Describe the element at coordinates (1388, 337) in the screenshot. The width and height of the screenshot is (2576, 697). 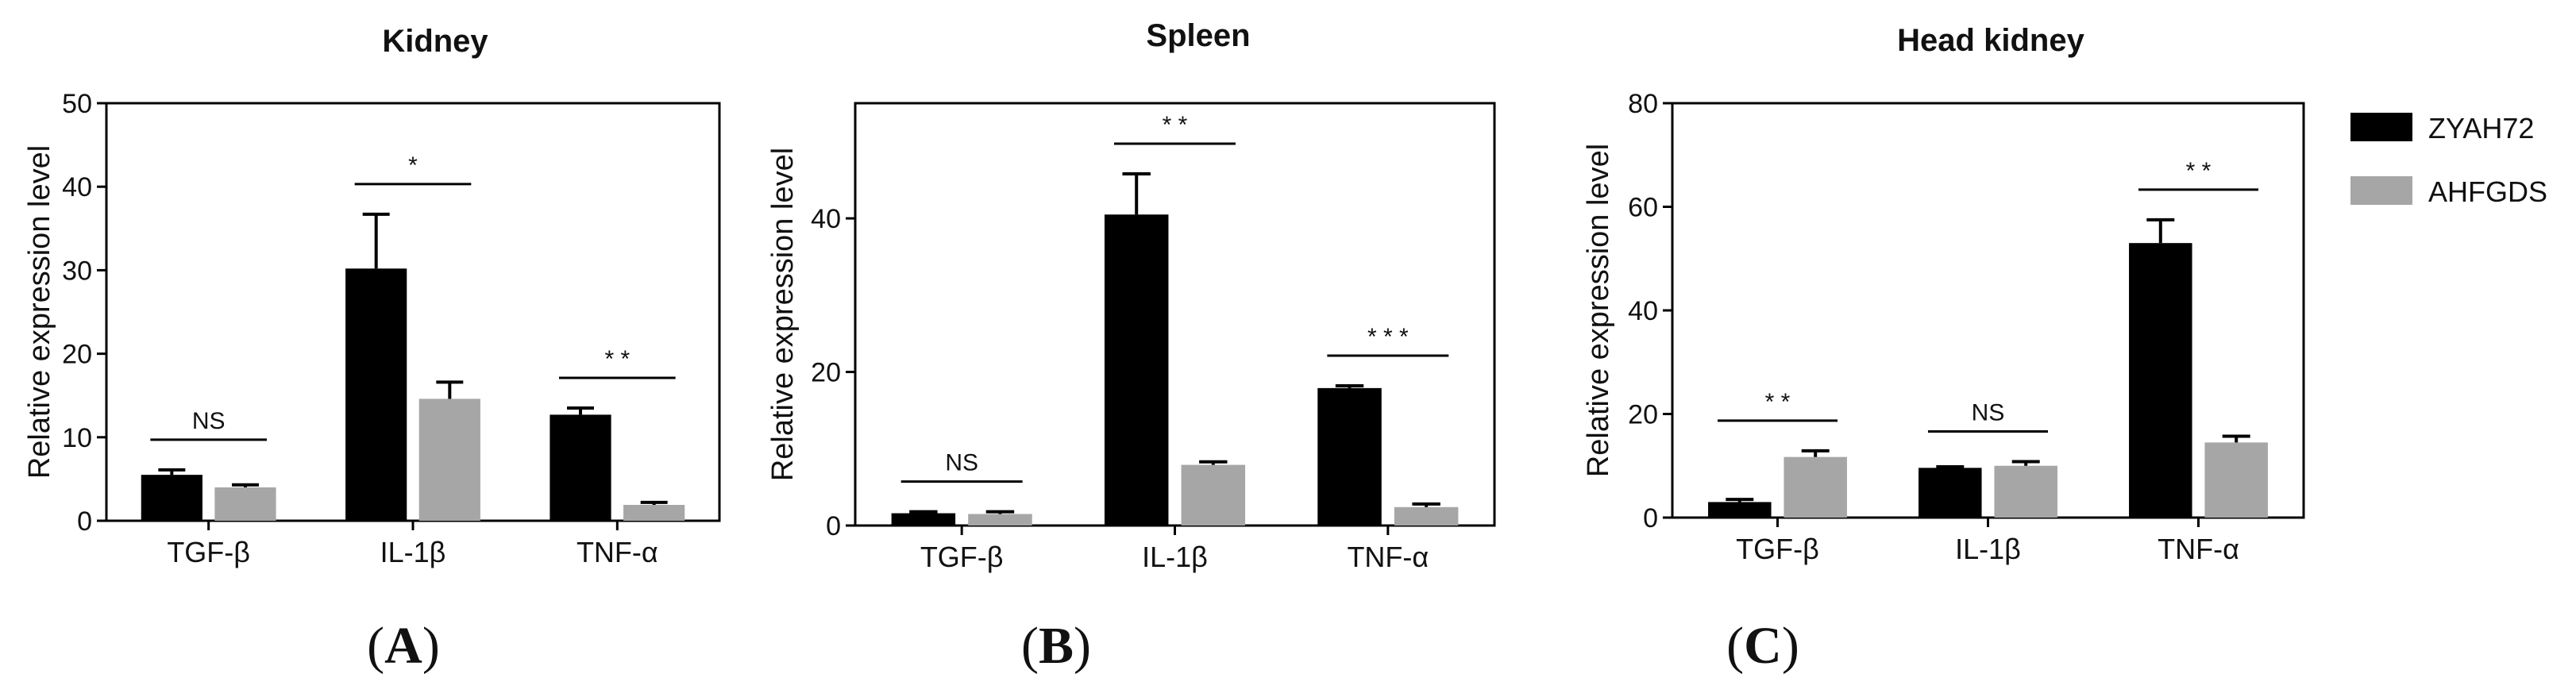
I see `significance-label: * * *` at that location.